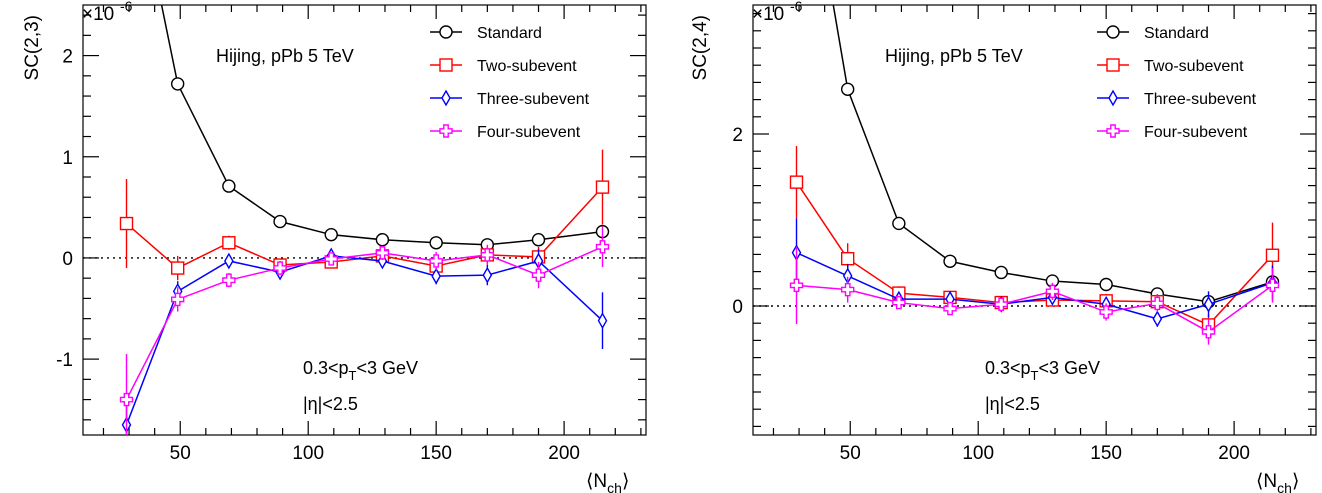 This screenshot has height=493, width=1322. What do you see at coordinates (98, 14) in the screenshot?
I see `y-exponent-label: ×10` at bounding box center [98, 14].